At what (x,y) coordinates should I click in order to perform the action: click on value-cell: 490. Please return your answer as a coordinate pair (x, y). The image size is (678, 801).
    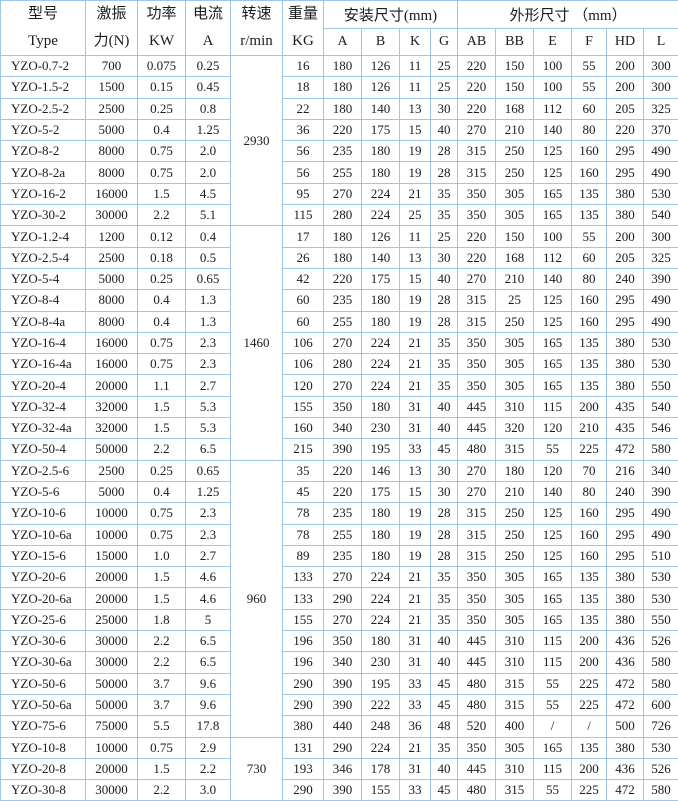
    Looking at the image, I should click on (660, 321).